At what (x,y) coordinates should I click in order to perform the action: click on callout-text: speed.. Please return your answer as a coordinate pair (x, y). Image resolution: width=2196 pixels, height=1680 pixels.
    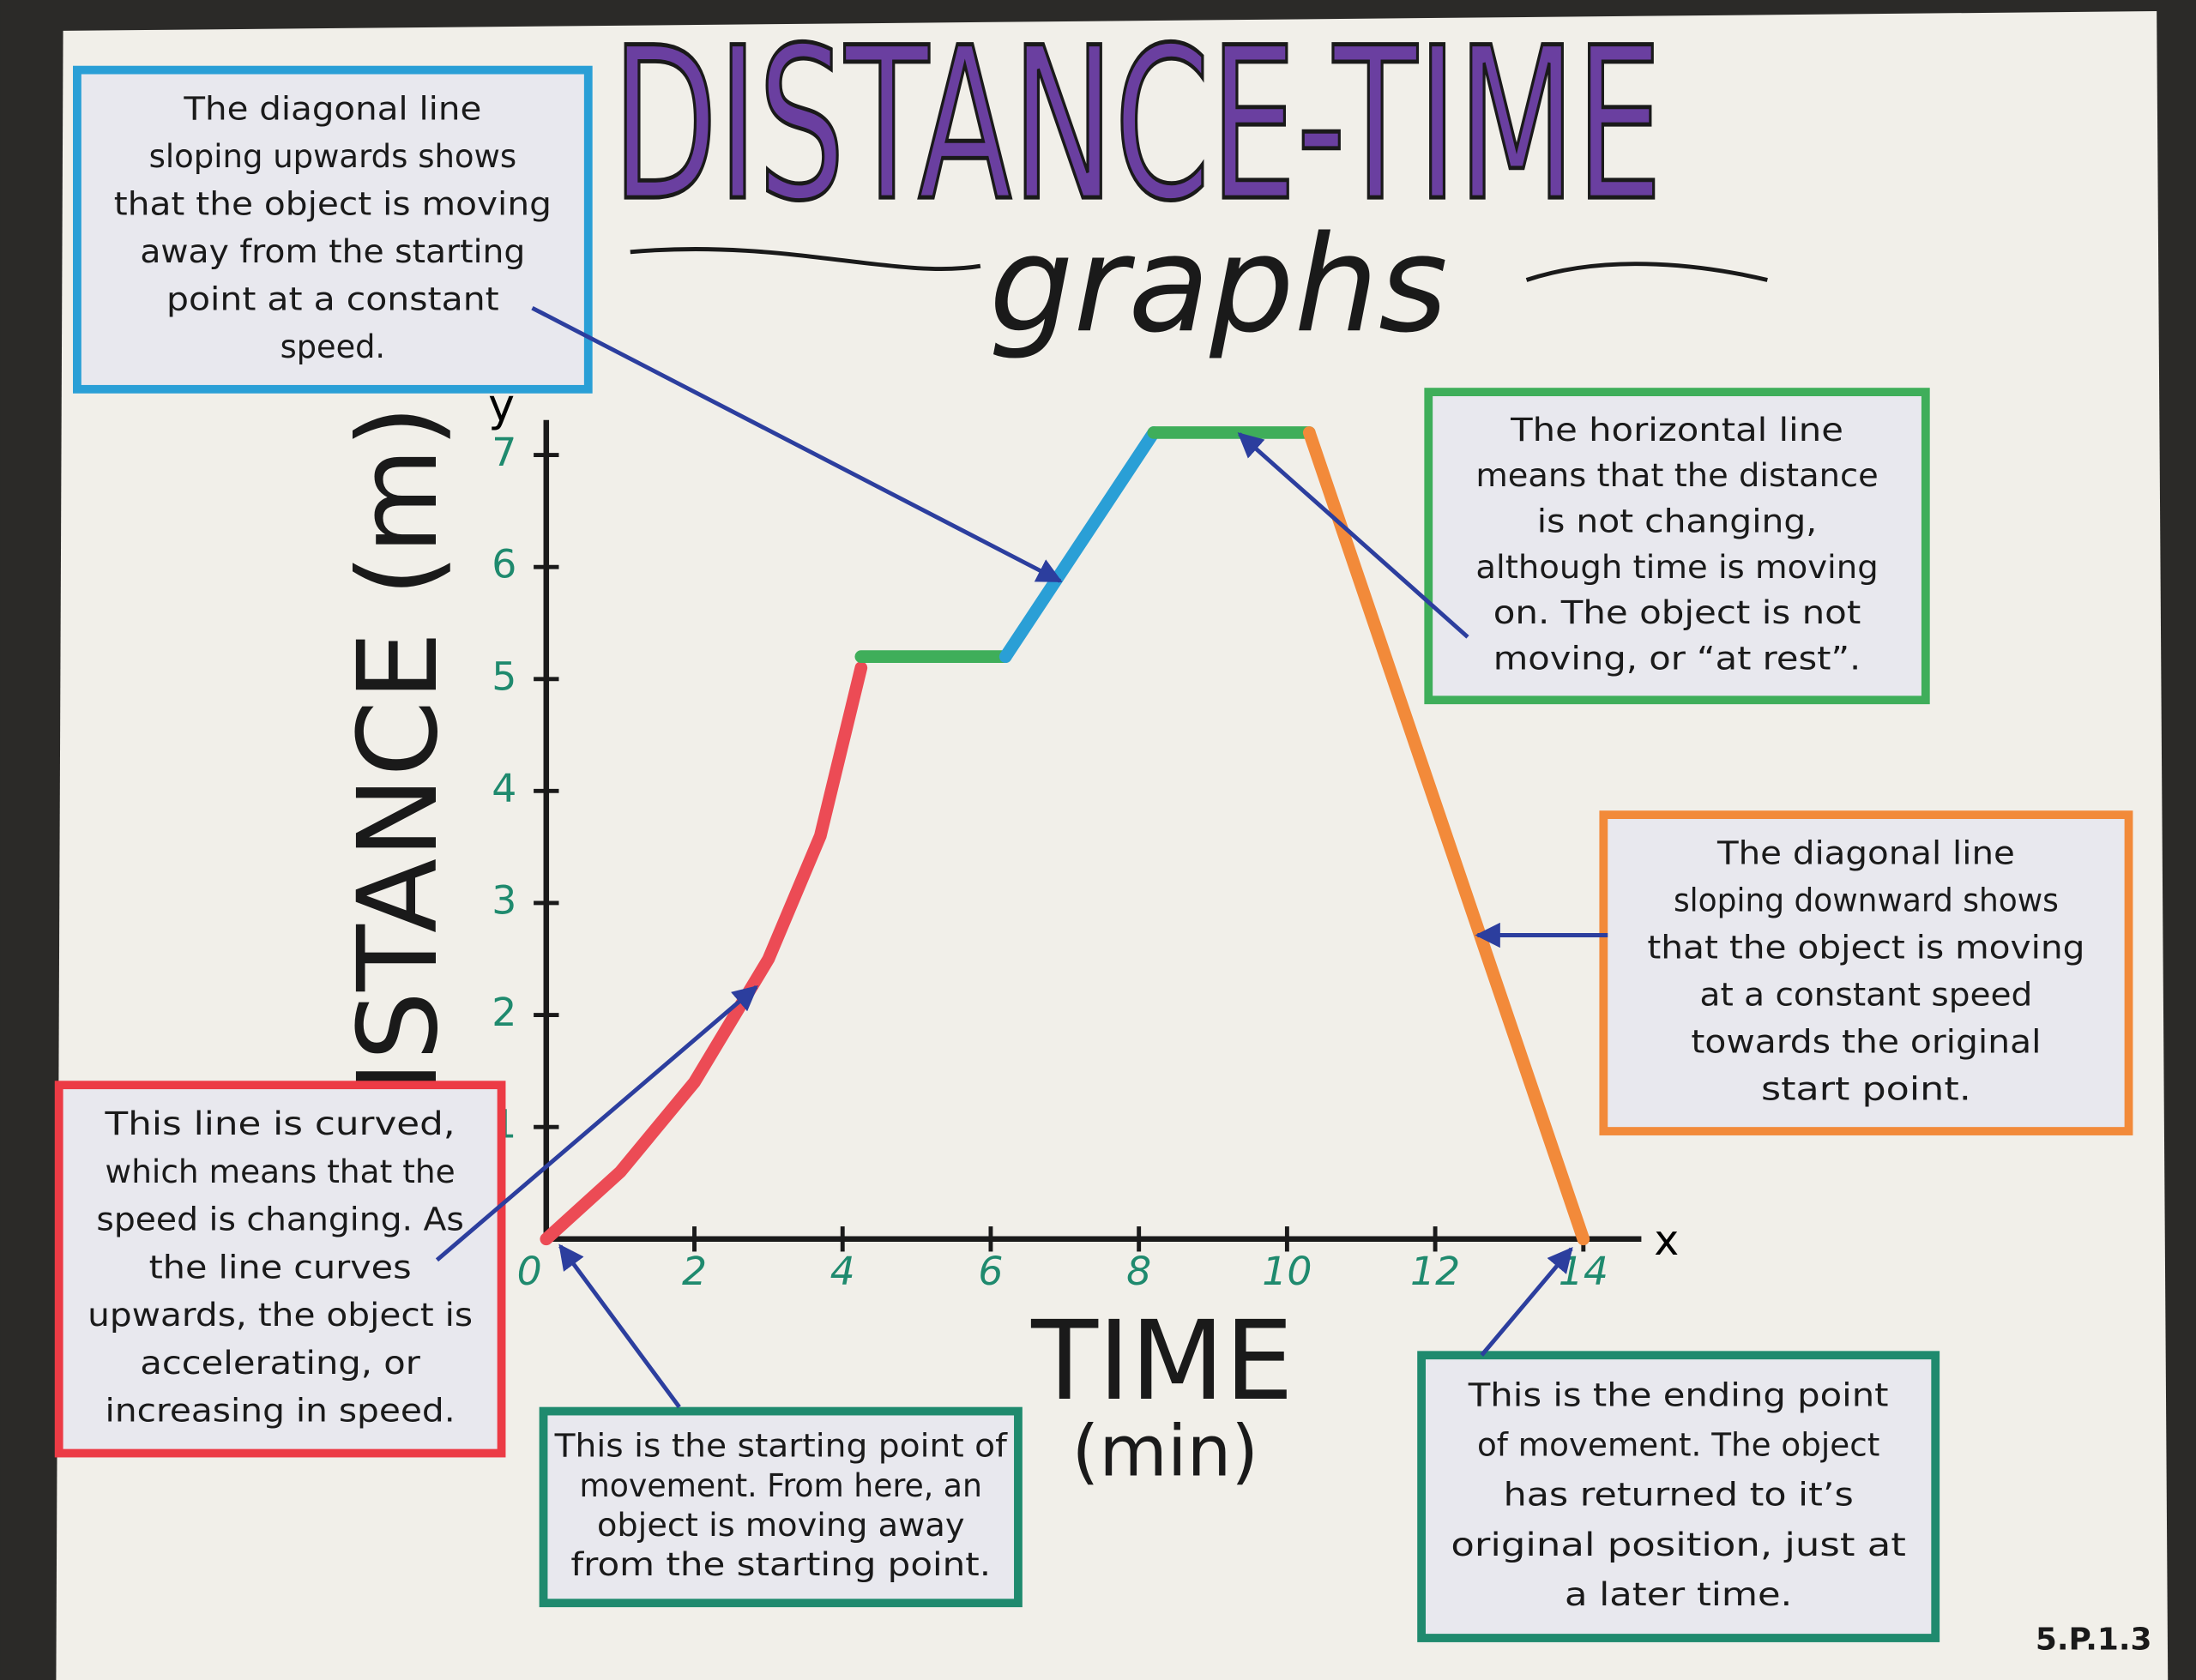
    Looking at the image, I should click on (333, 346).